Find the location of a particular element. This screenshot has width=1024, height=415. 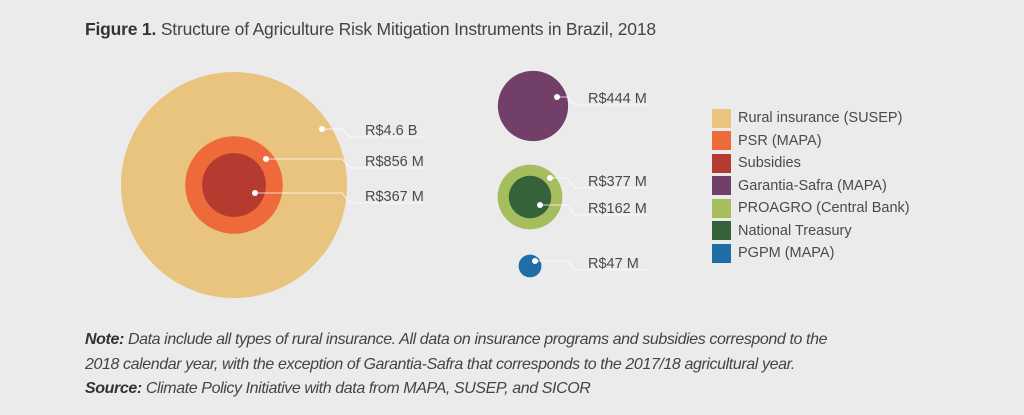

bubble-national-treasury is located at coordinates (530, 197).